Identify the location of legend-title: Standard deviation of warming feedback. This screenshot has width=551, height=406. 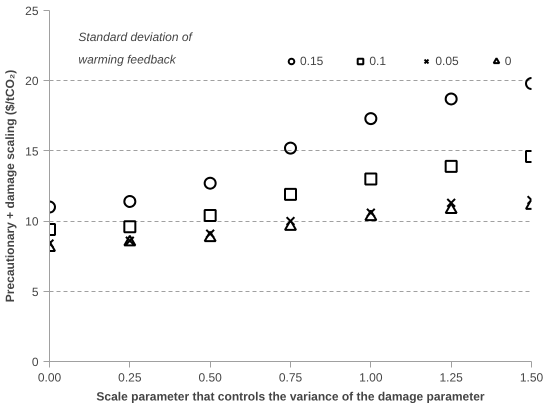
(136, 48).